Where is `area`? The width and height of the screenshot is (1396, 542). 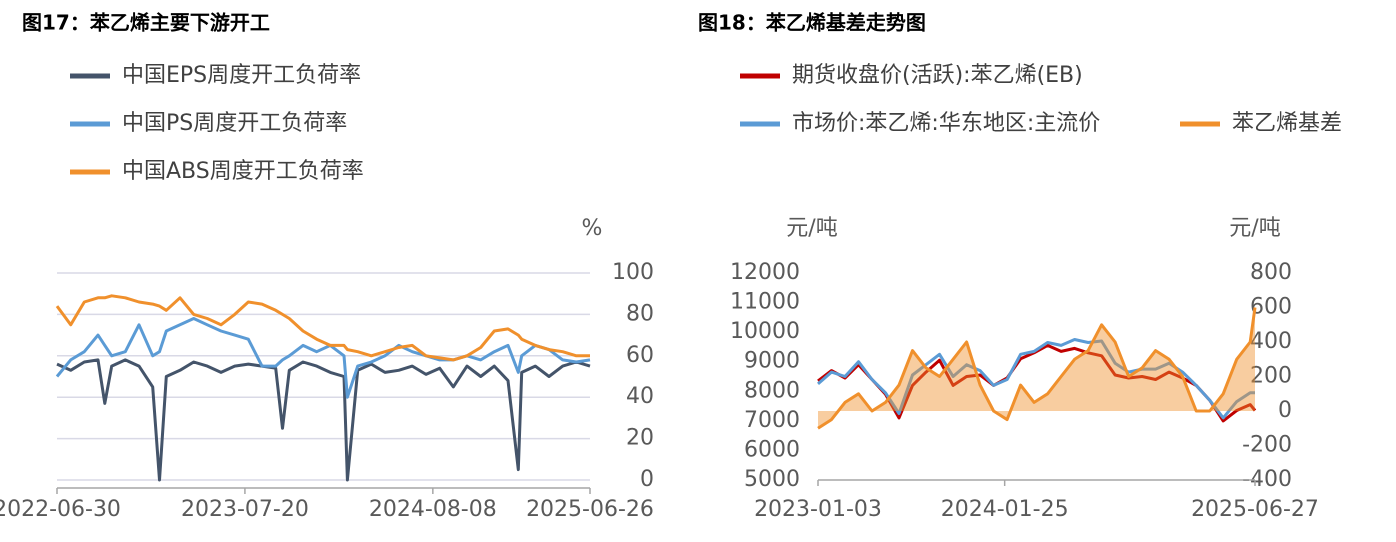
area is located at coordinates (1036, 368).